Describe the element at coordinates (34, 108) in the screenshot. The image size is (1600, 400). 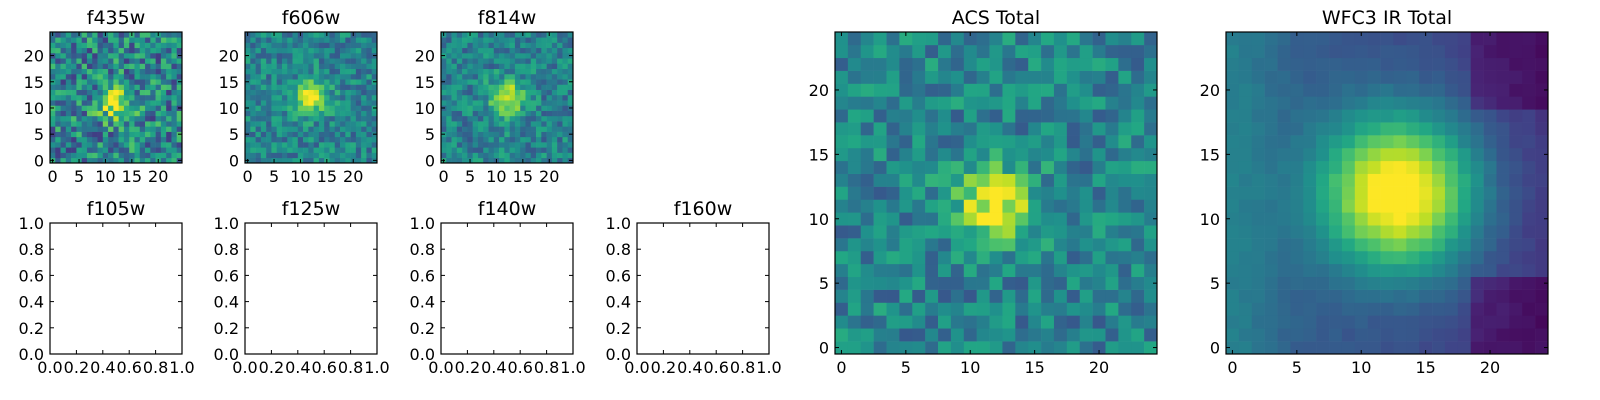
I see `y-tick-label: 10` at that location.